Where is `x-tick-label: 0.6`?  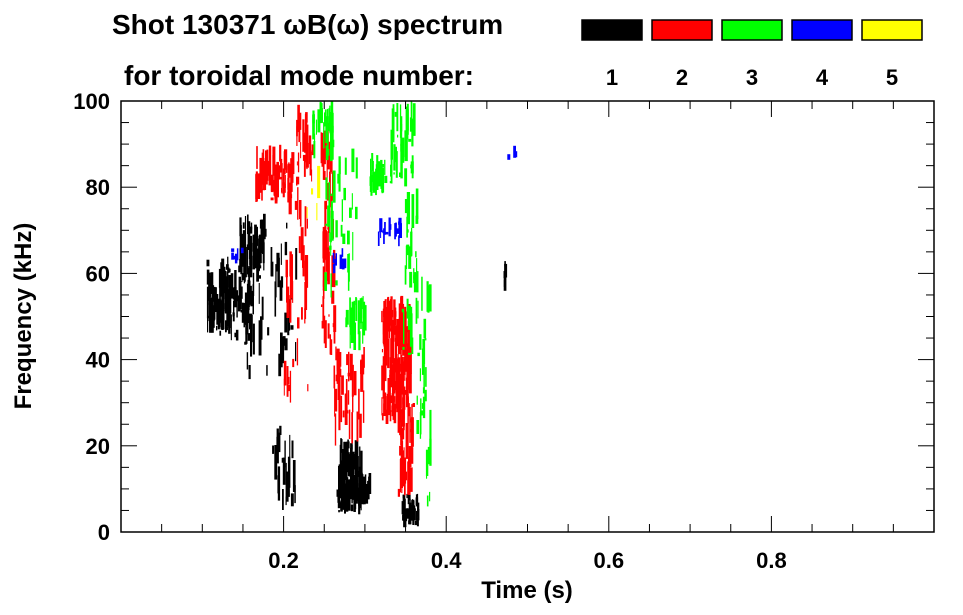 x-tick-label: 0.6 is located at coordinates (609, 560).